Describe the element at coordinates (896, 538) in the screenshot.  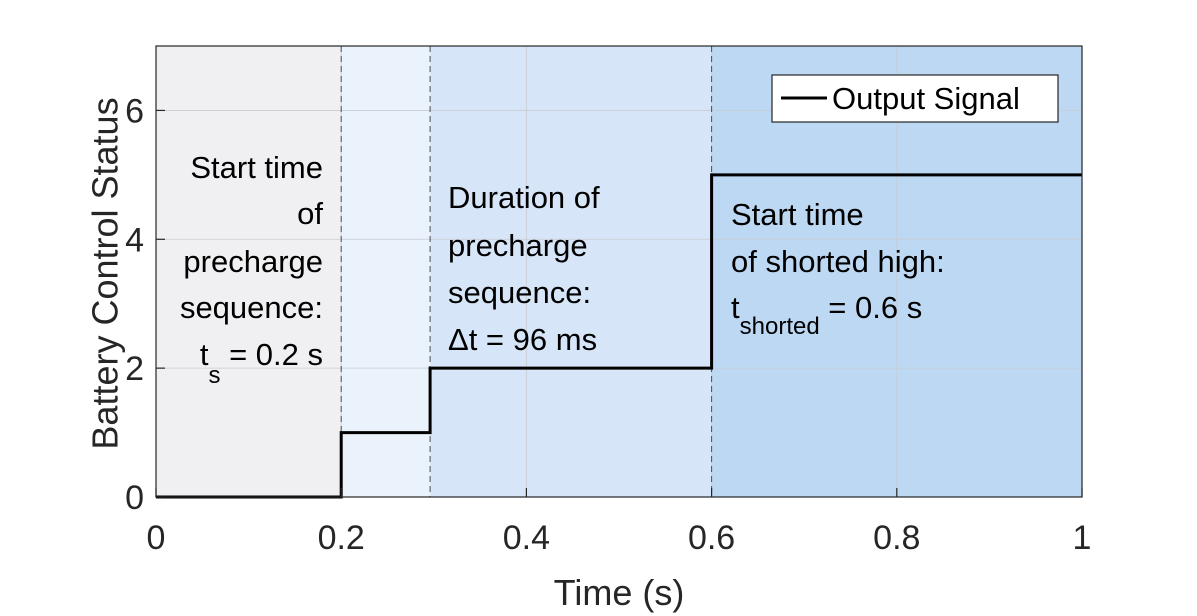
I see `x-tick-label: 0.8` at that location.